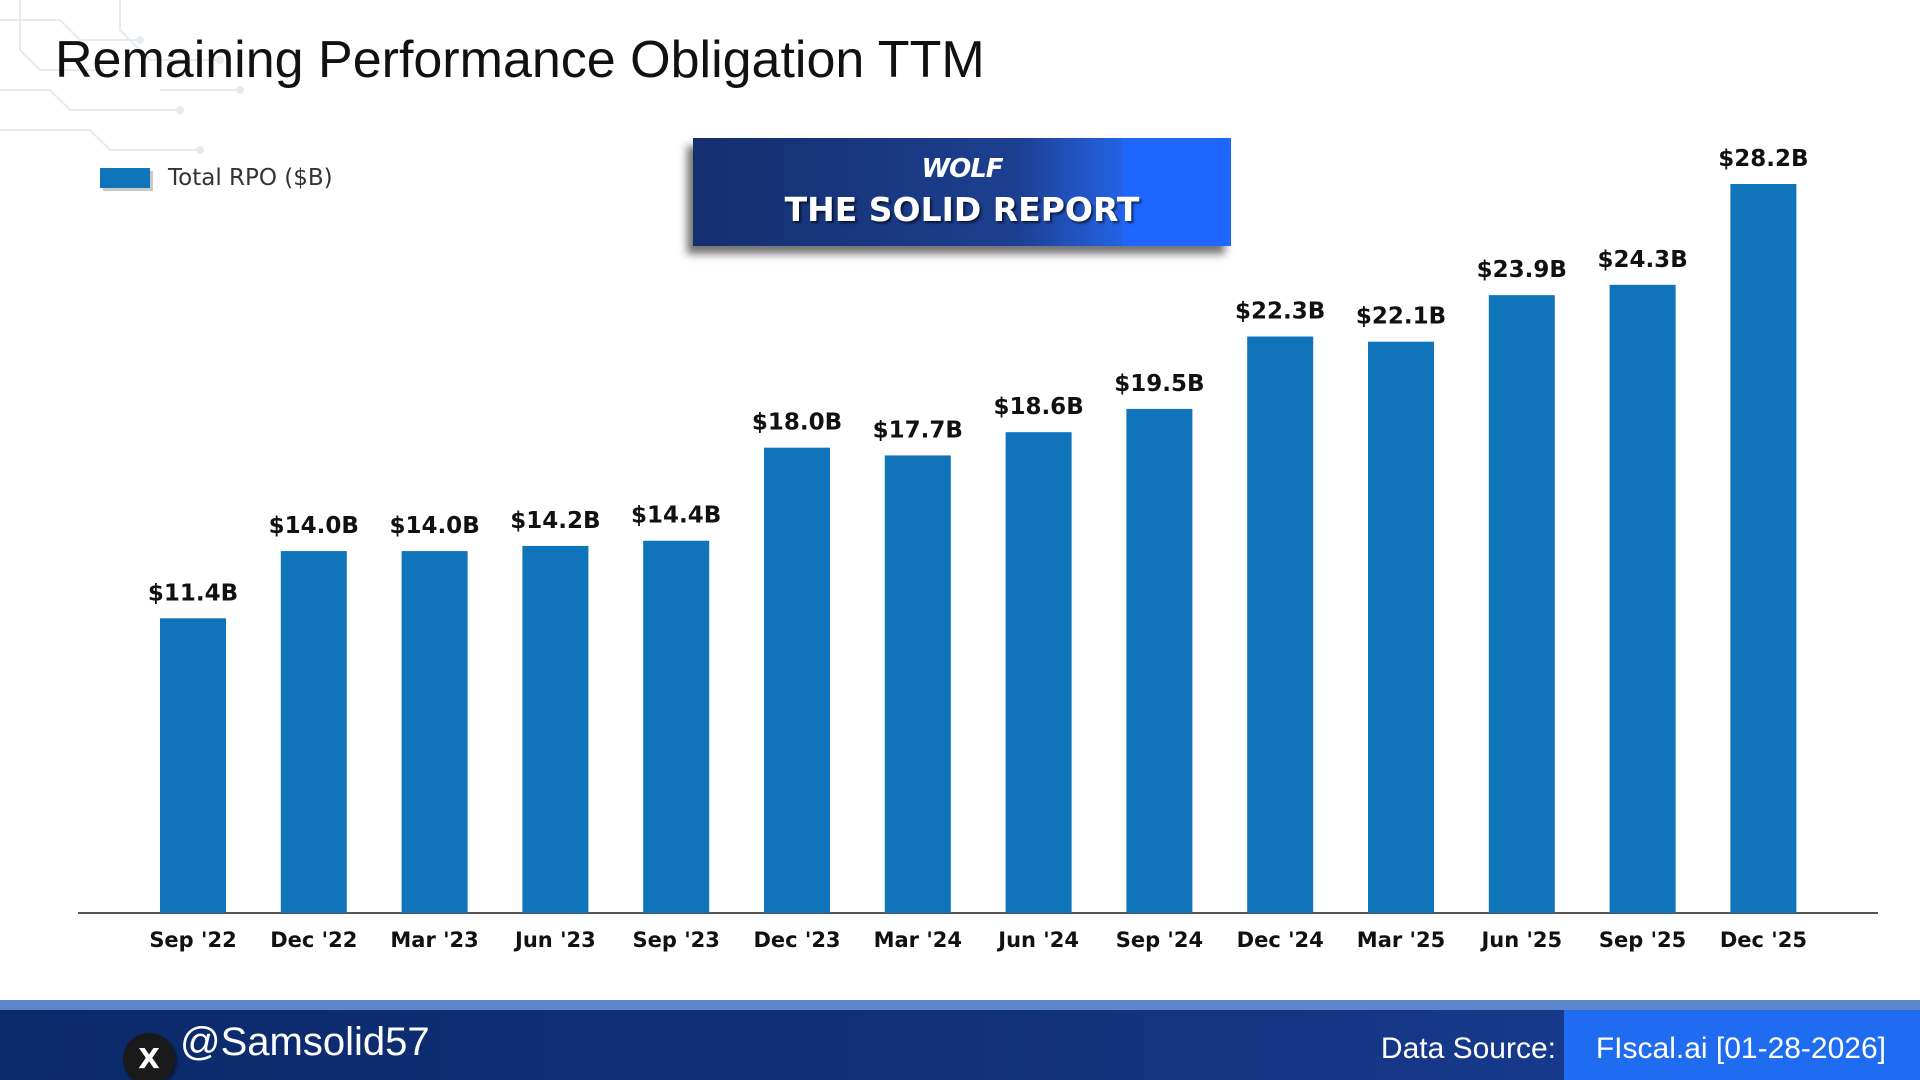 The height and width of the screenshot is (1080, 1920). I want to click on data-label: $11.4B, so click(193, 593).